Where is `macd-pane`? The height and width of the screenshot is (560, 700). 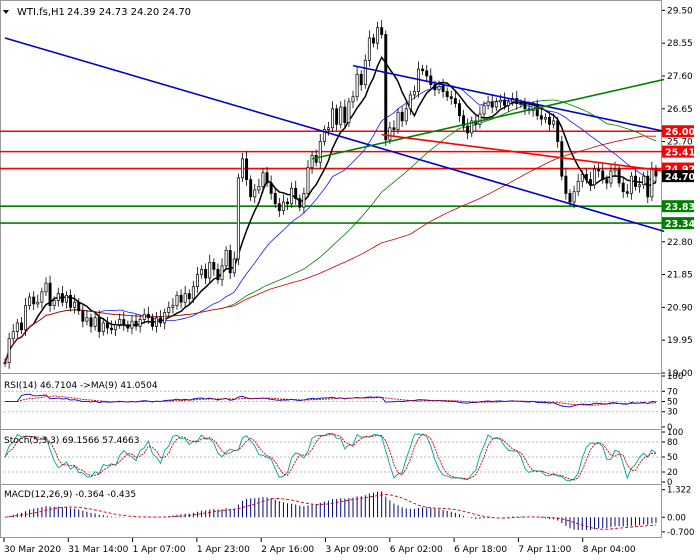
macd-pane is located at coordinates (330, 511).